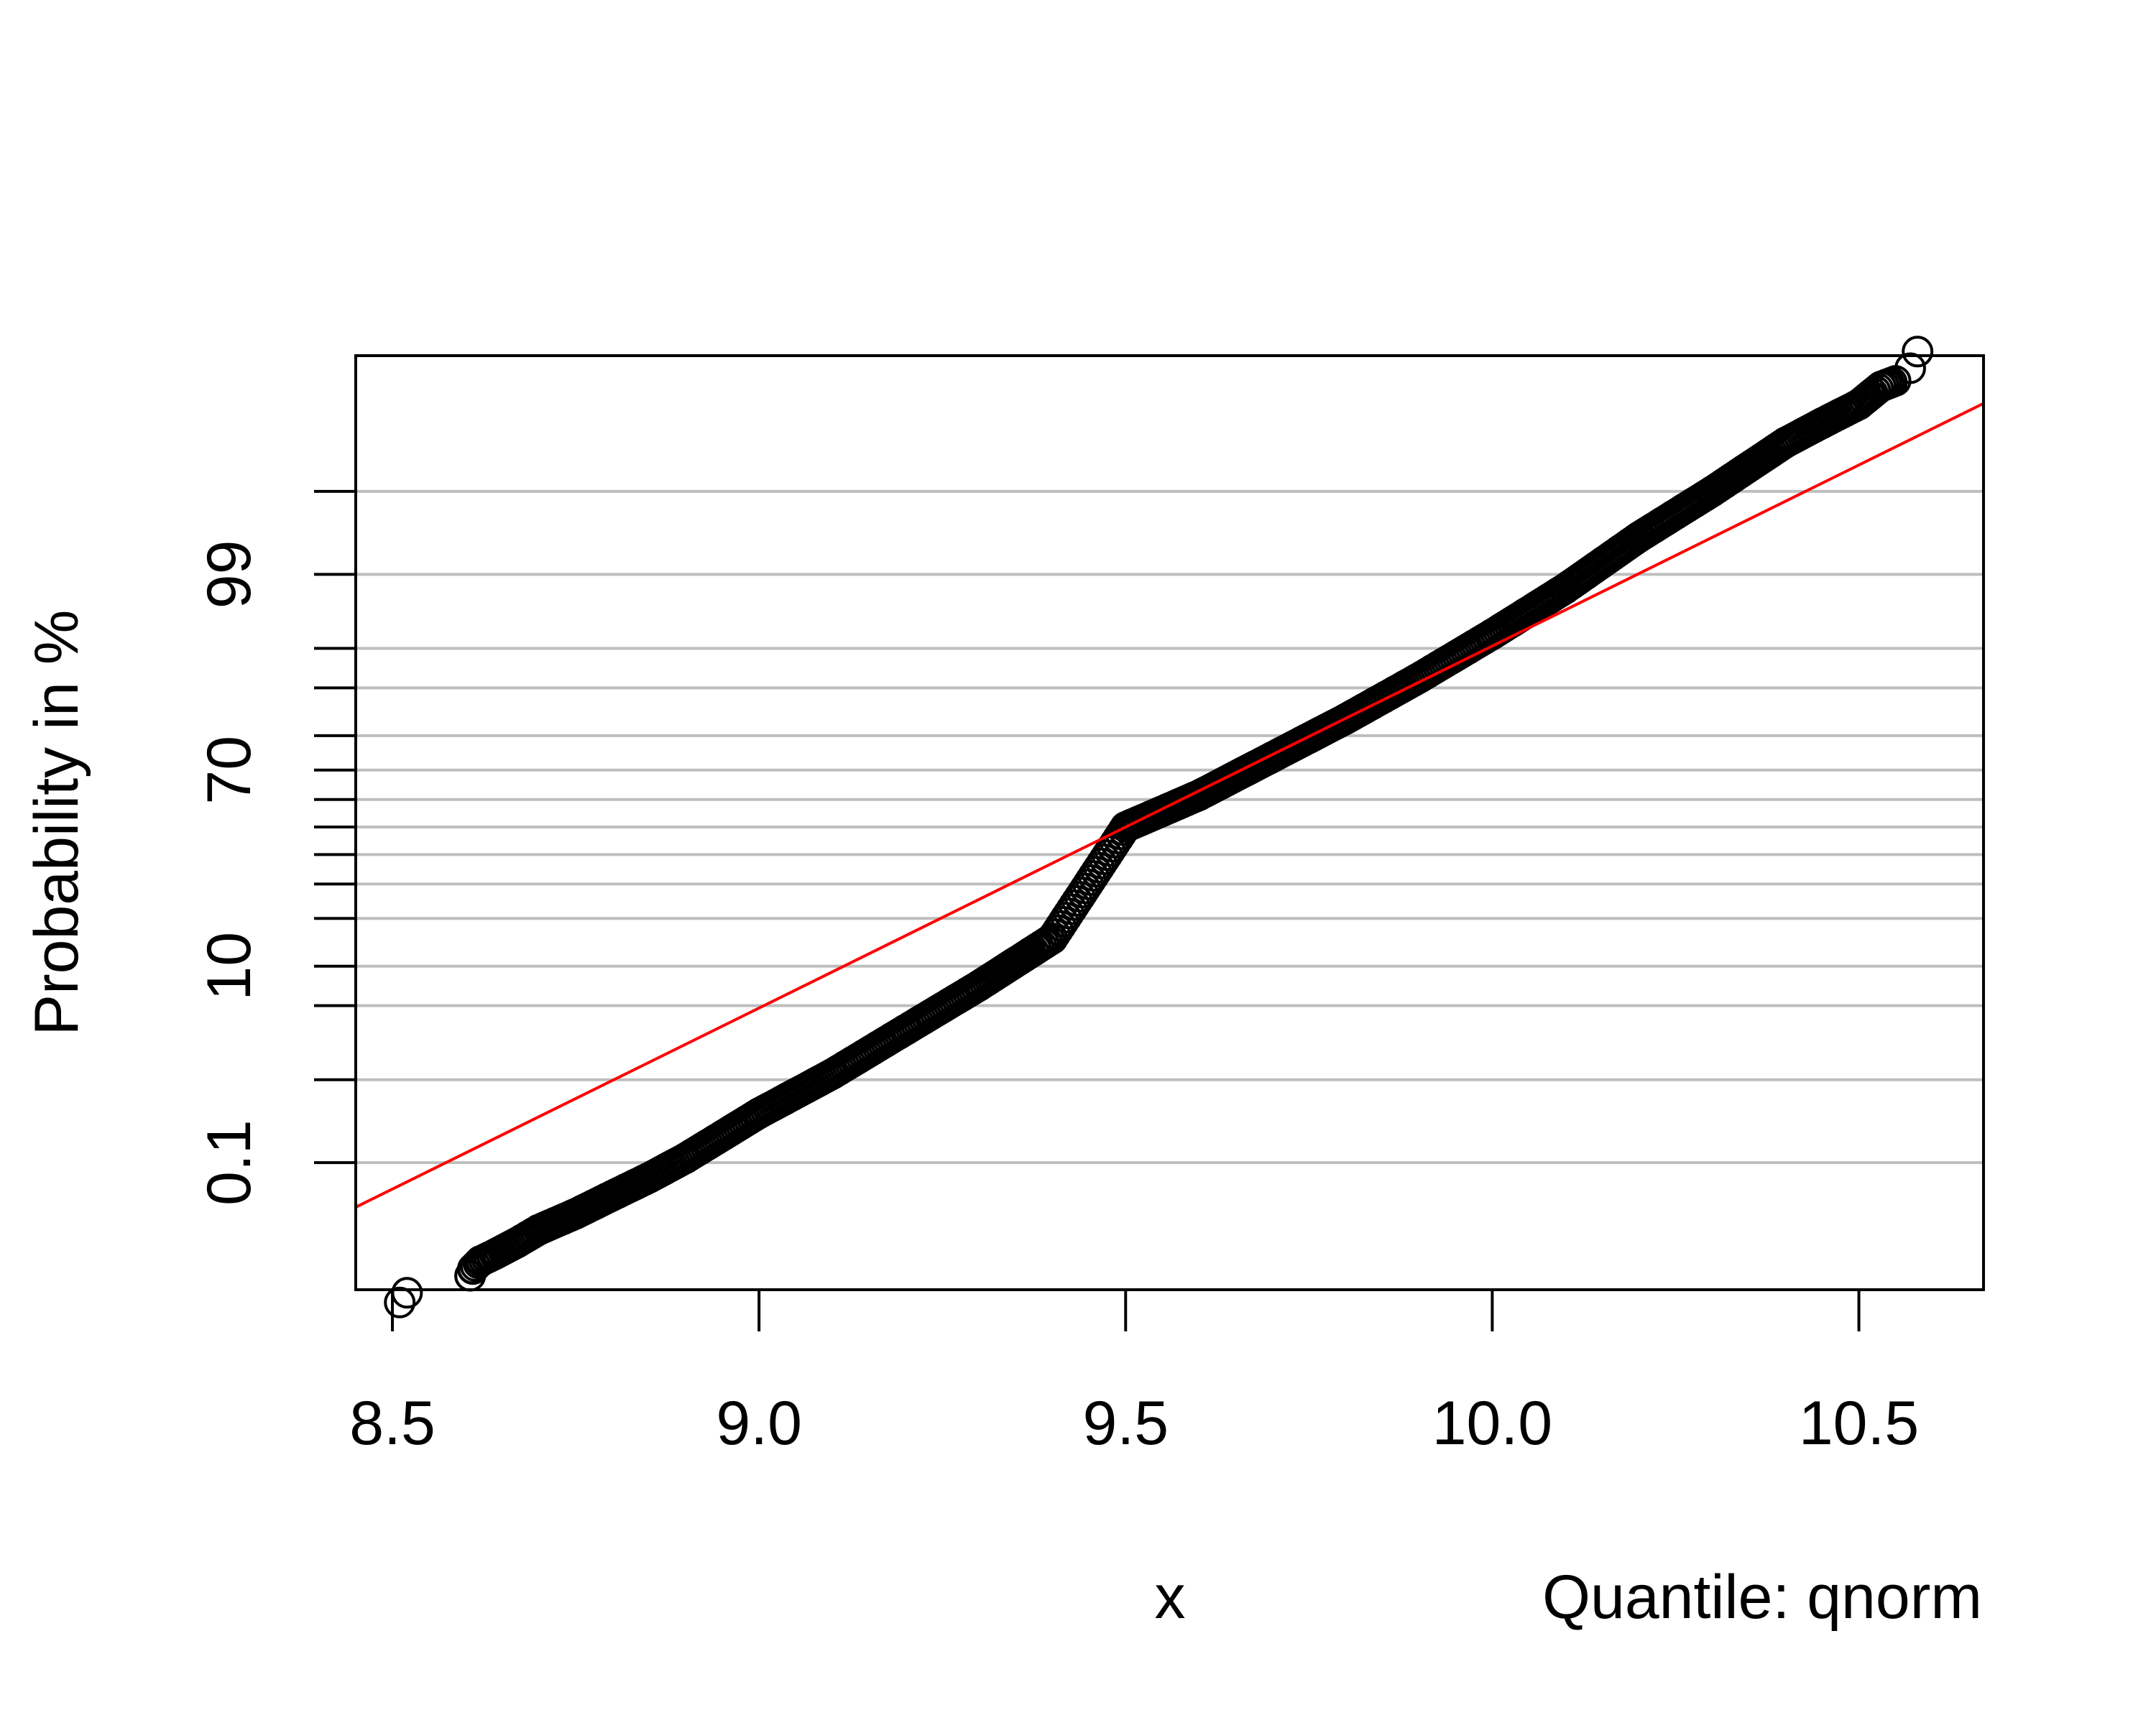 The image size is (2156, 1728). Describe the element at coordinates (229, 967) in the screenshot. I see `y-tick-label: 10` at that location.